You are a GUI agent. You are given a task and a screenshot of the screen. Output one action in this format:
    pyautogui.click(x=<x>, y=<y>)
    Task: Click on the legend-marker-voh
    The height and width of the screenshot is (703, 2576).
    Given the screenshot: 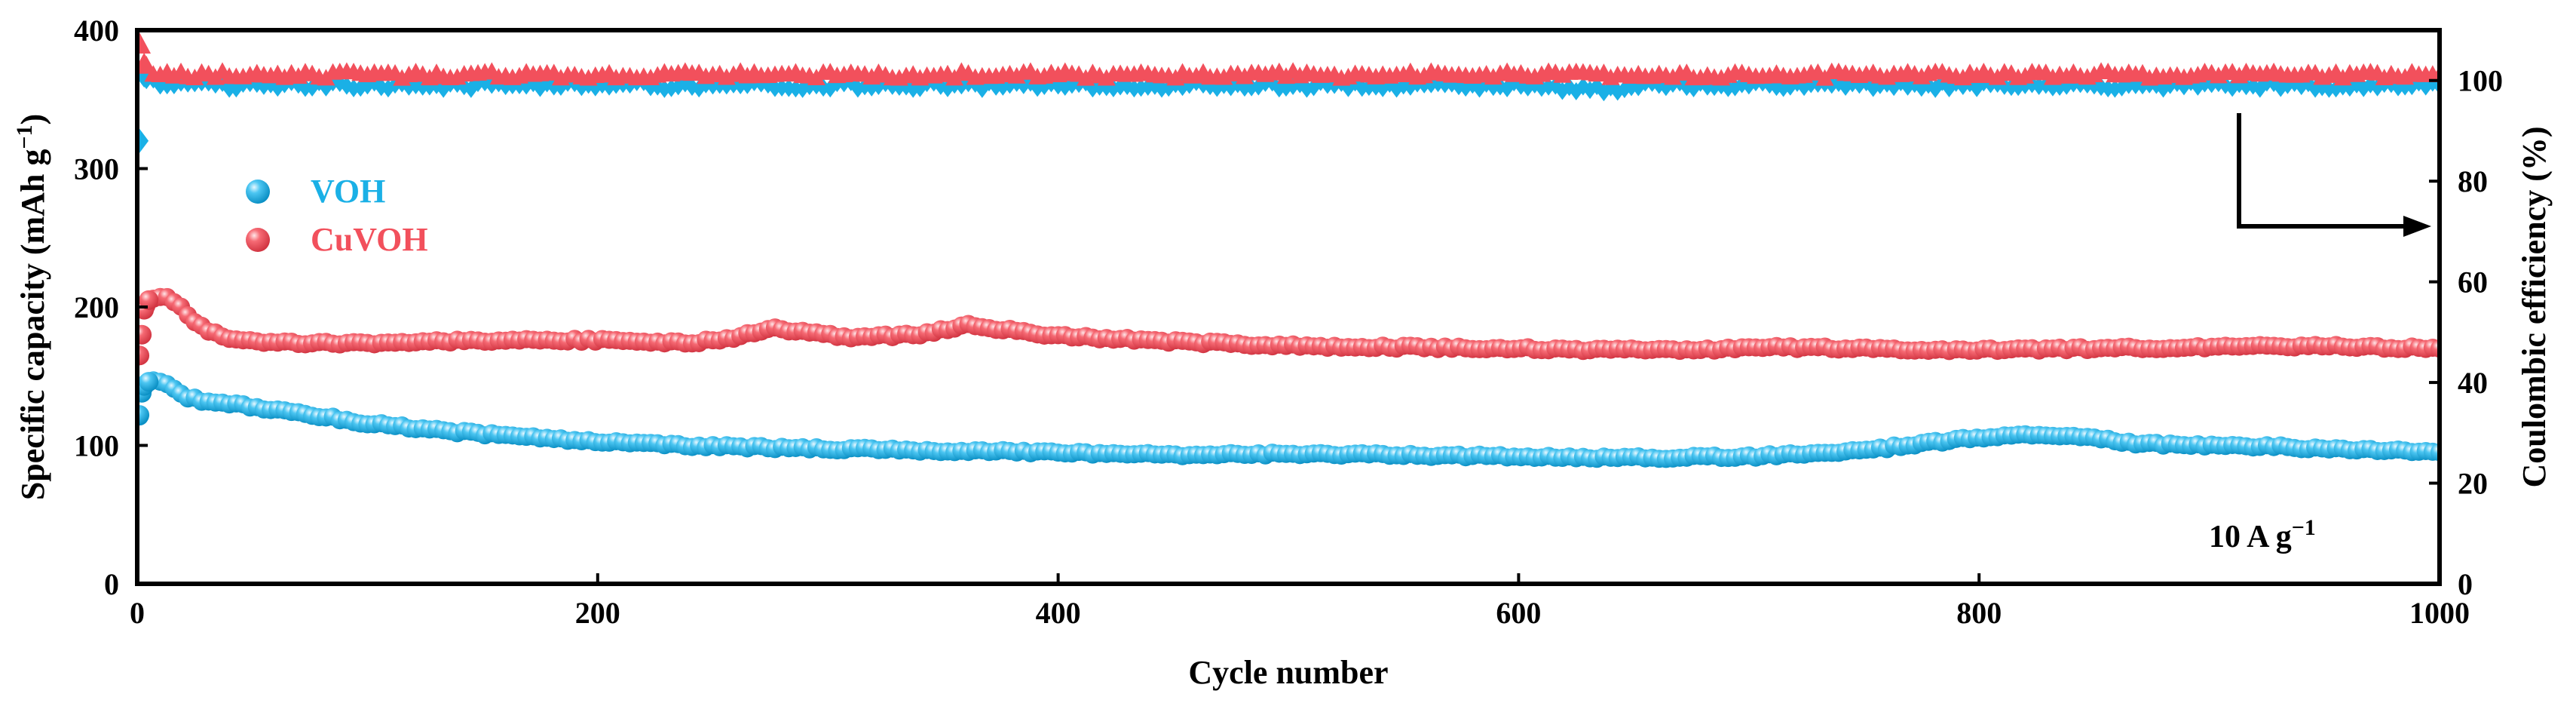 What is the action you would take?
    pyautogui.click(x=258, y=192)
    